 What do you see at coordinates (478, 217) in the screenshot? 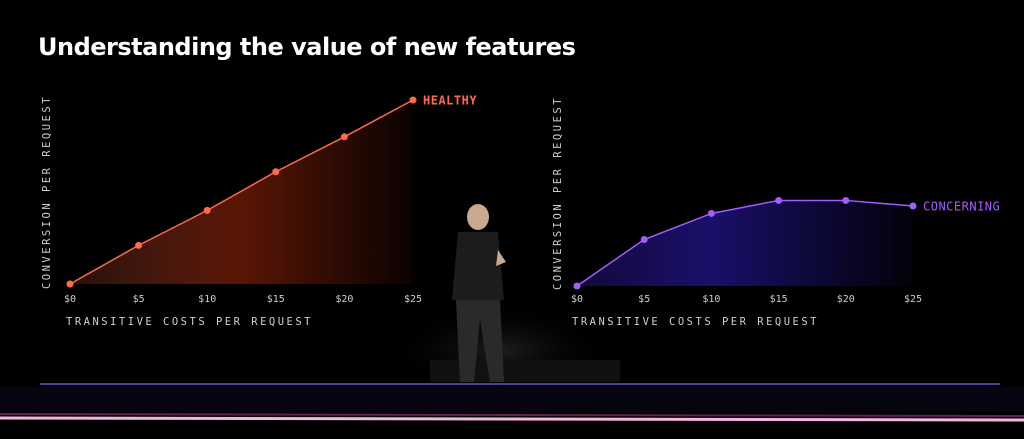
I see `head` at bounding box center [478, 217].